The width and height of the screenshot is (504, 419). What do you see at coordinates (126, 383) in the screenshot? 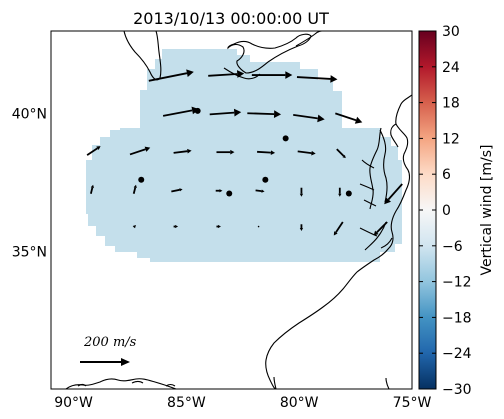
I see `gulf-islands-outline` at bounding box center [126, 383].